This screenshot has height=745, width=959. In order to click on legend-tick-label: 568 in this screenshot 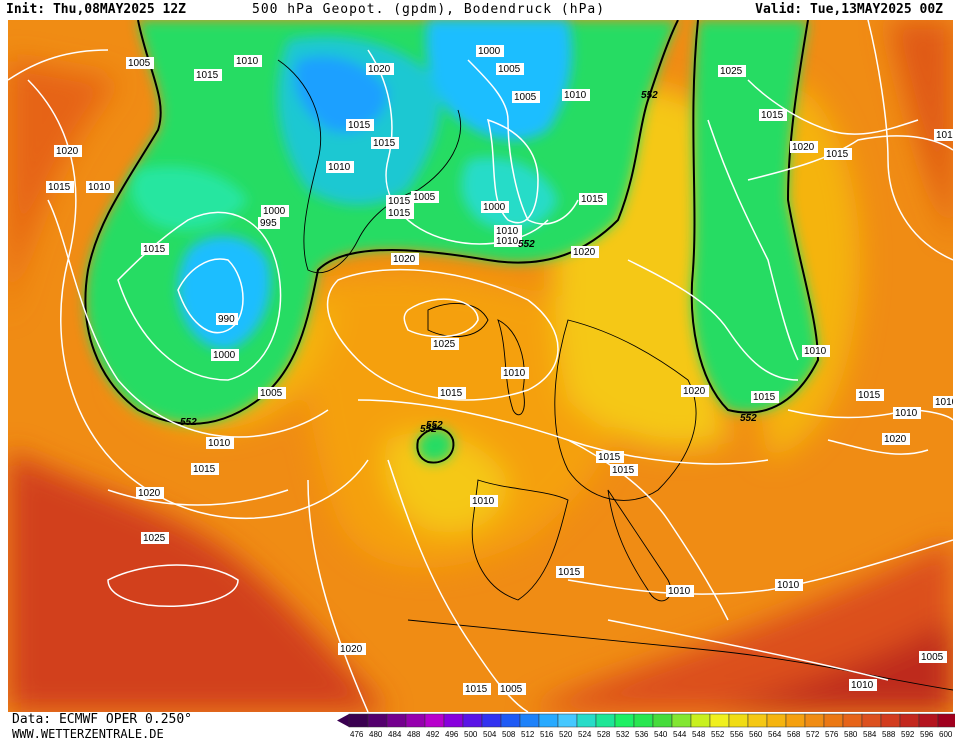, I will do `click(794, 734)`.